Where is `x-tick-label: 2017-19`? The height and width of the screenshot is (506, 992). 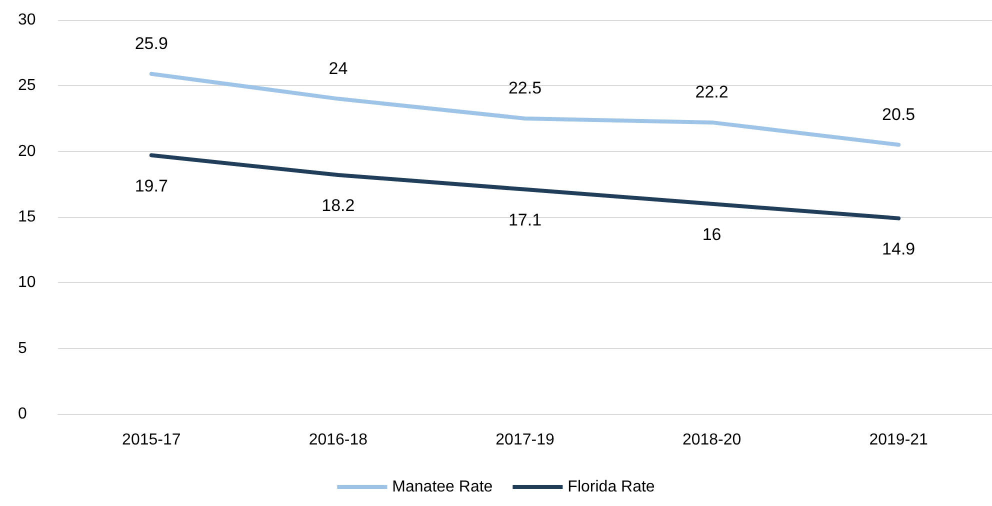 x-tick-label: 2017-19 is located at coordinates (525, 440).